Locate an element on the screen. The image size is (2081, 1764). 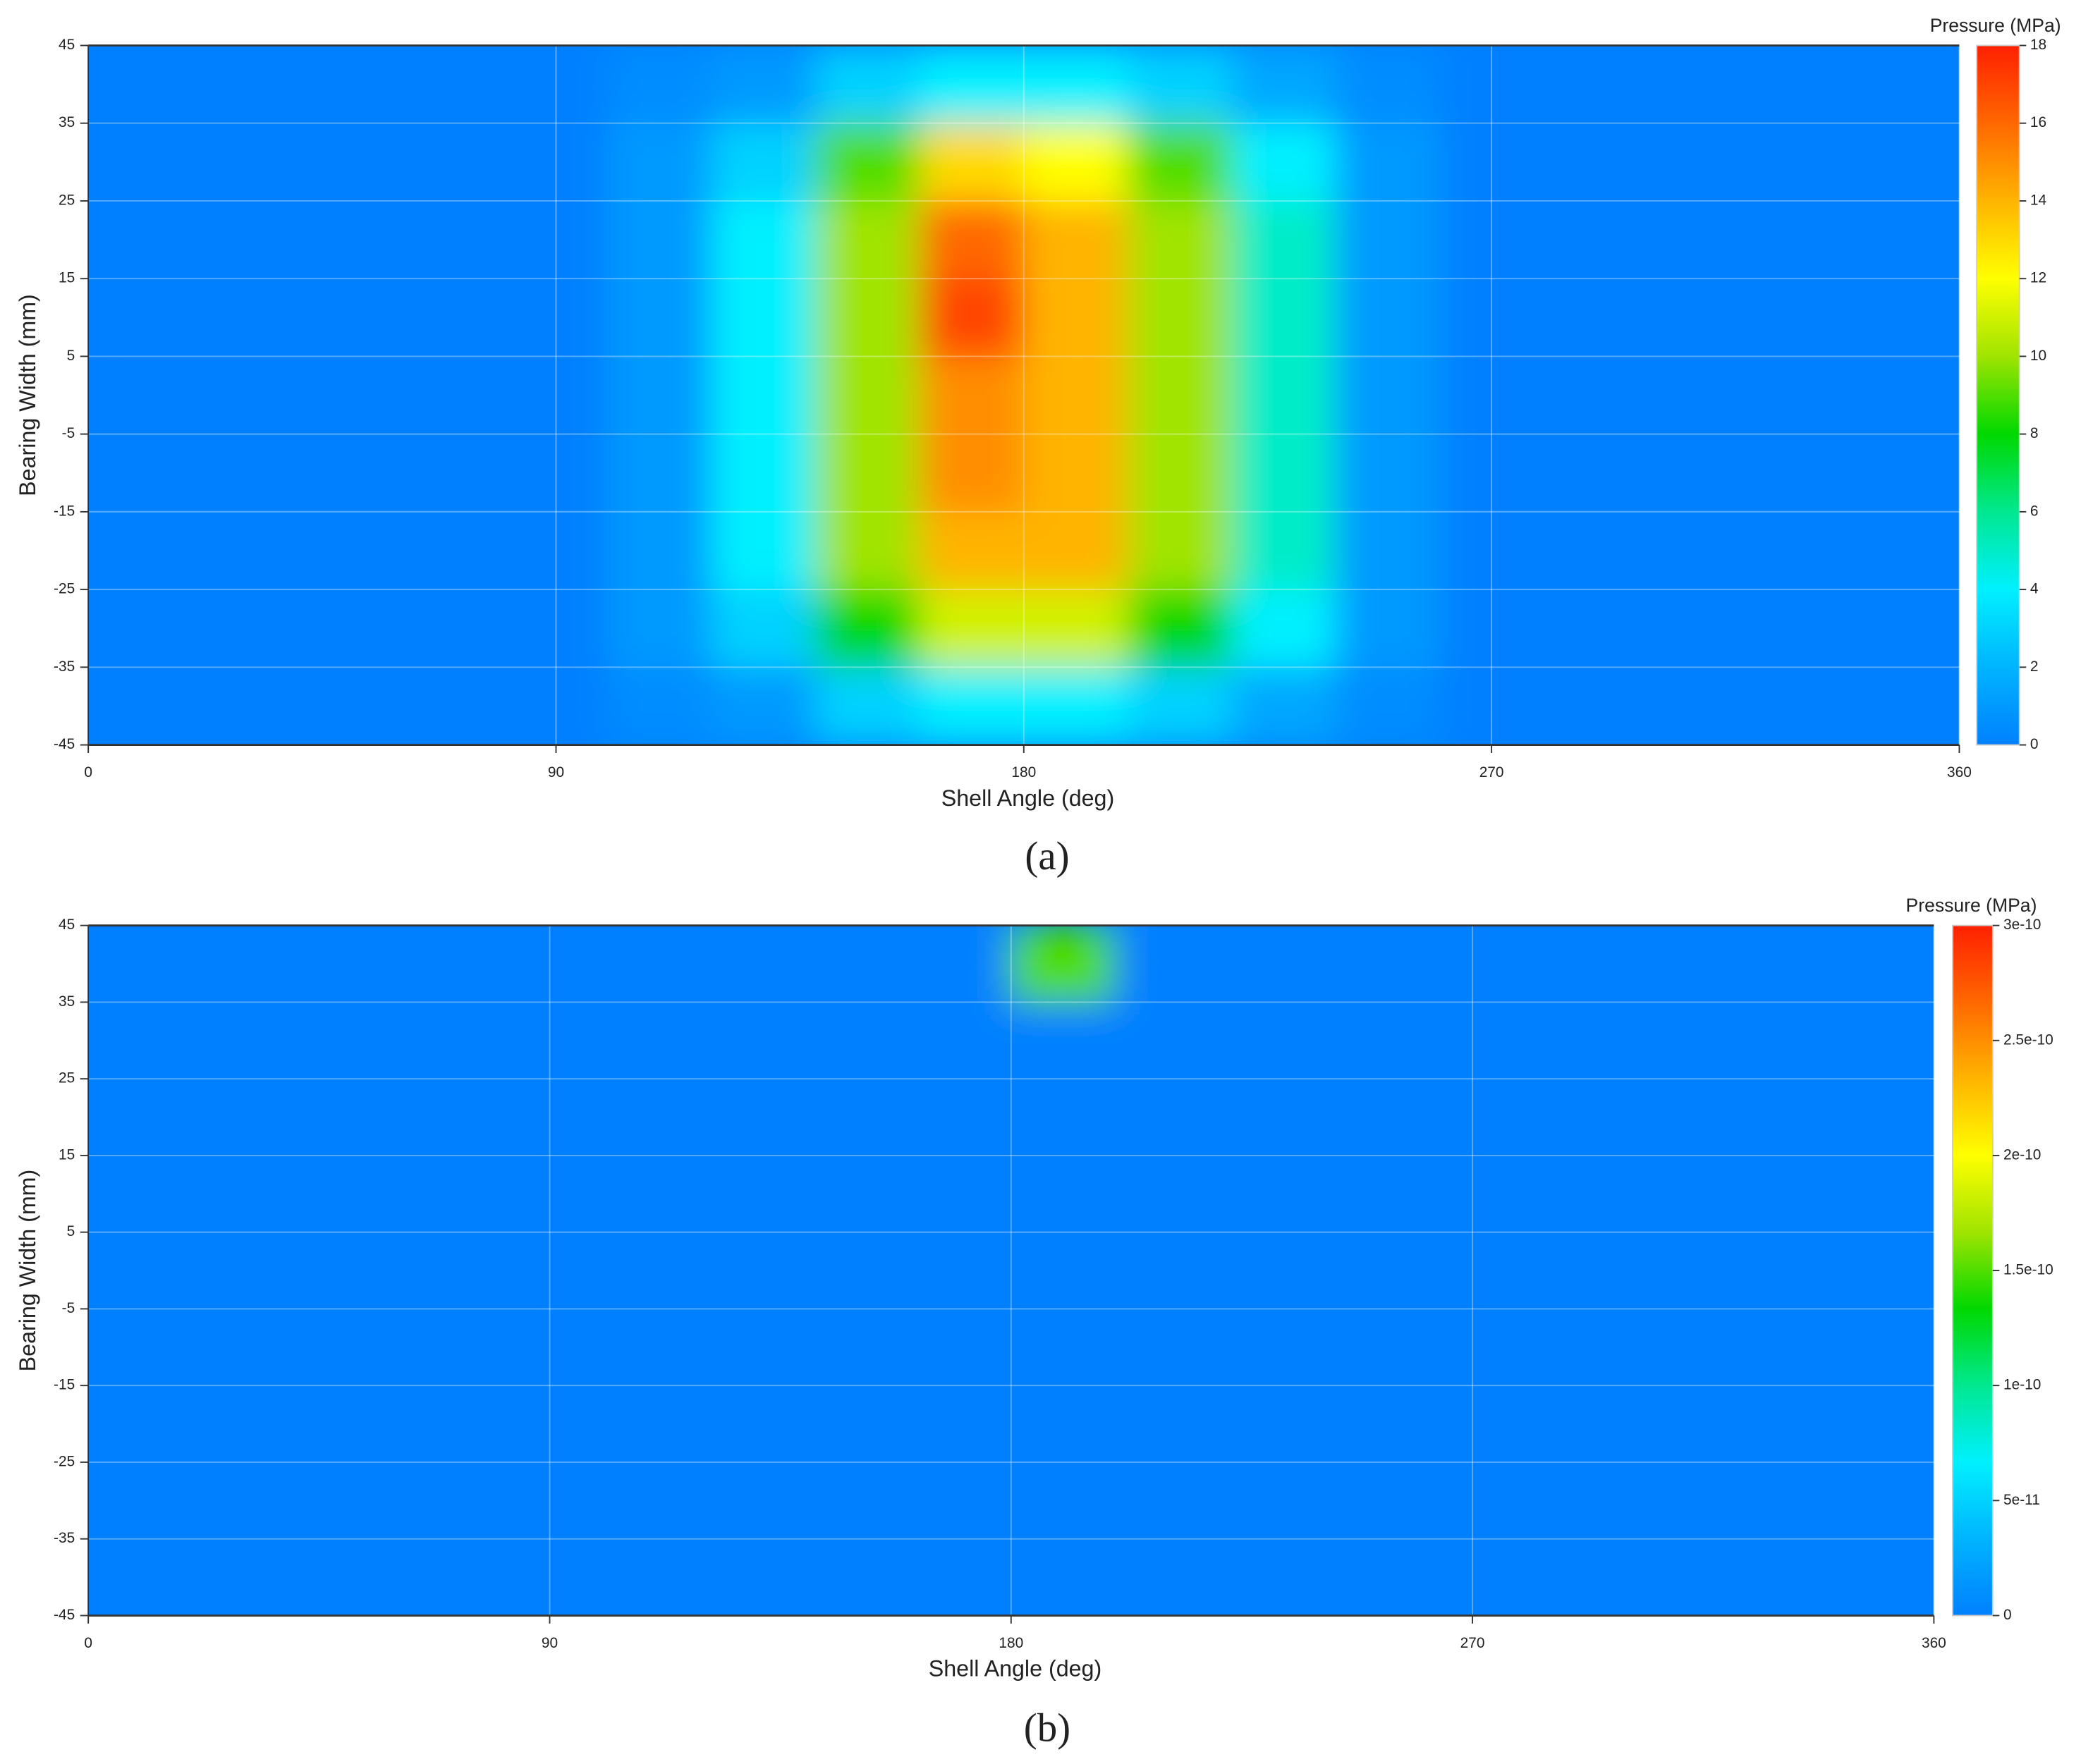
y-tick-label: -15 is located at coordinates (64, 511).